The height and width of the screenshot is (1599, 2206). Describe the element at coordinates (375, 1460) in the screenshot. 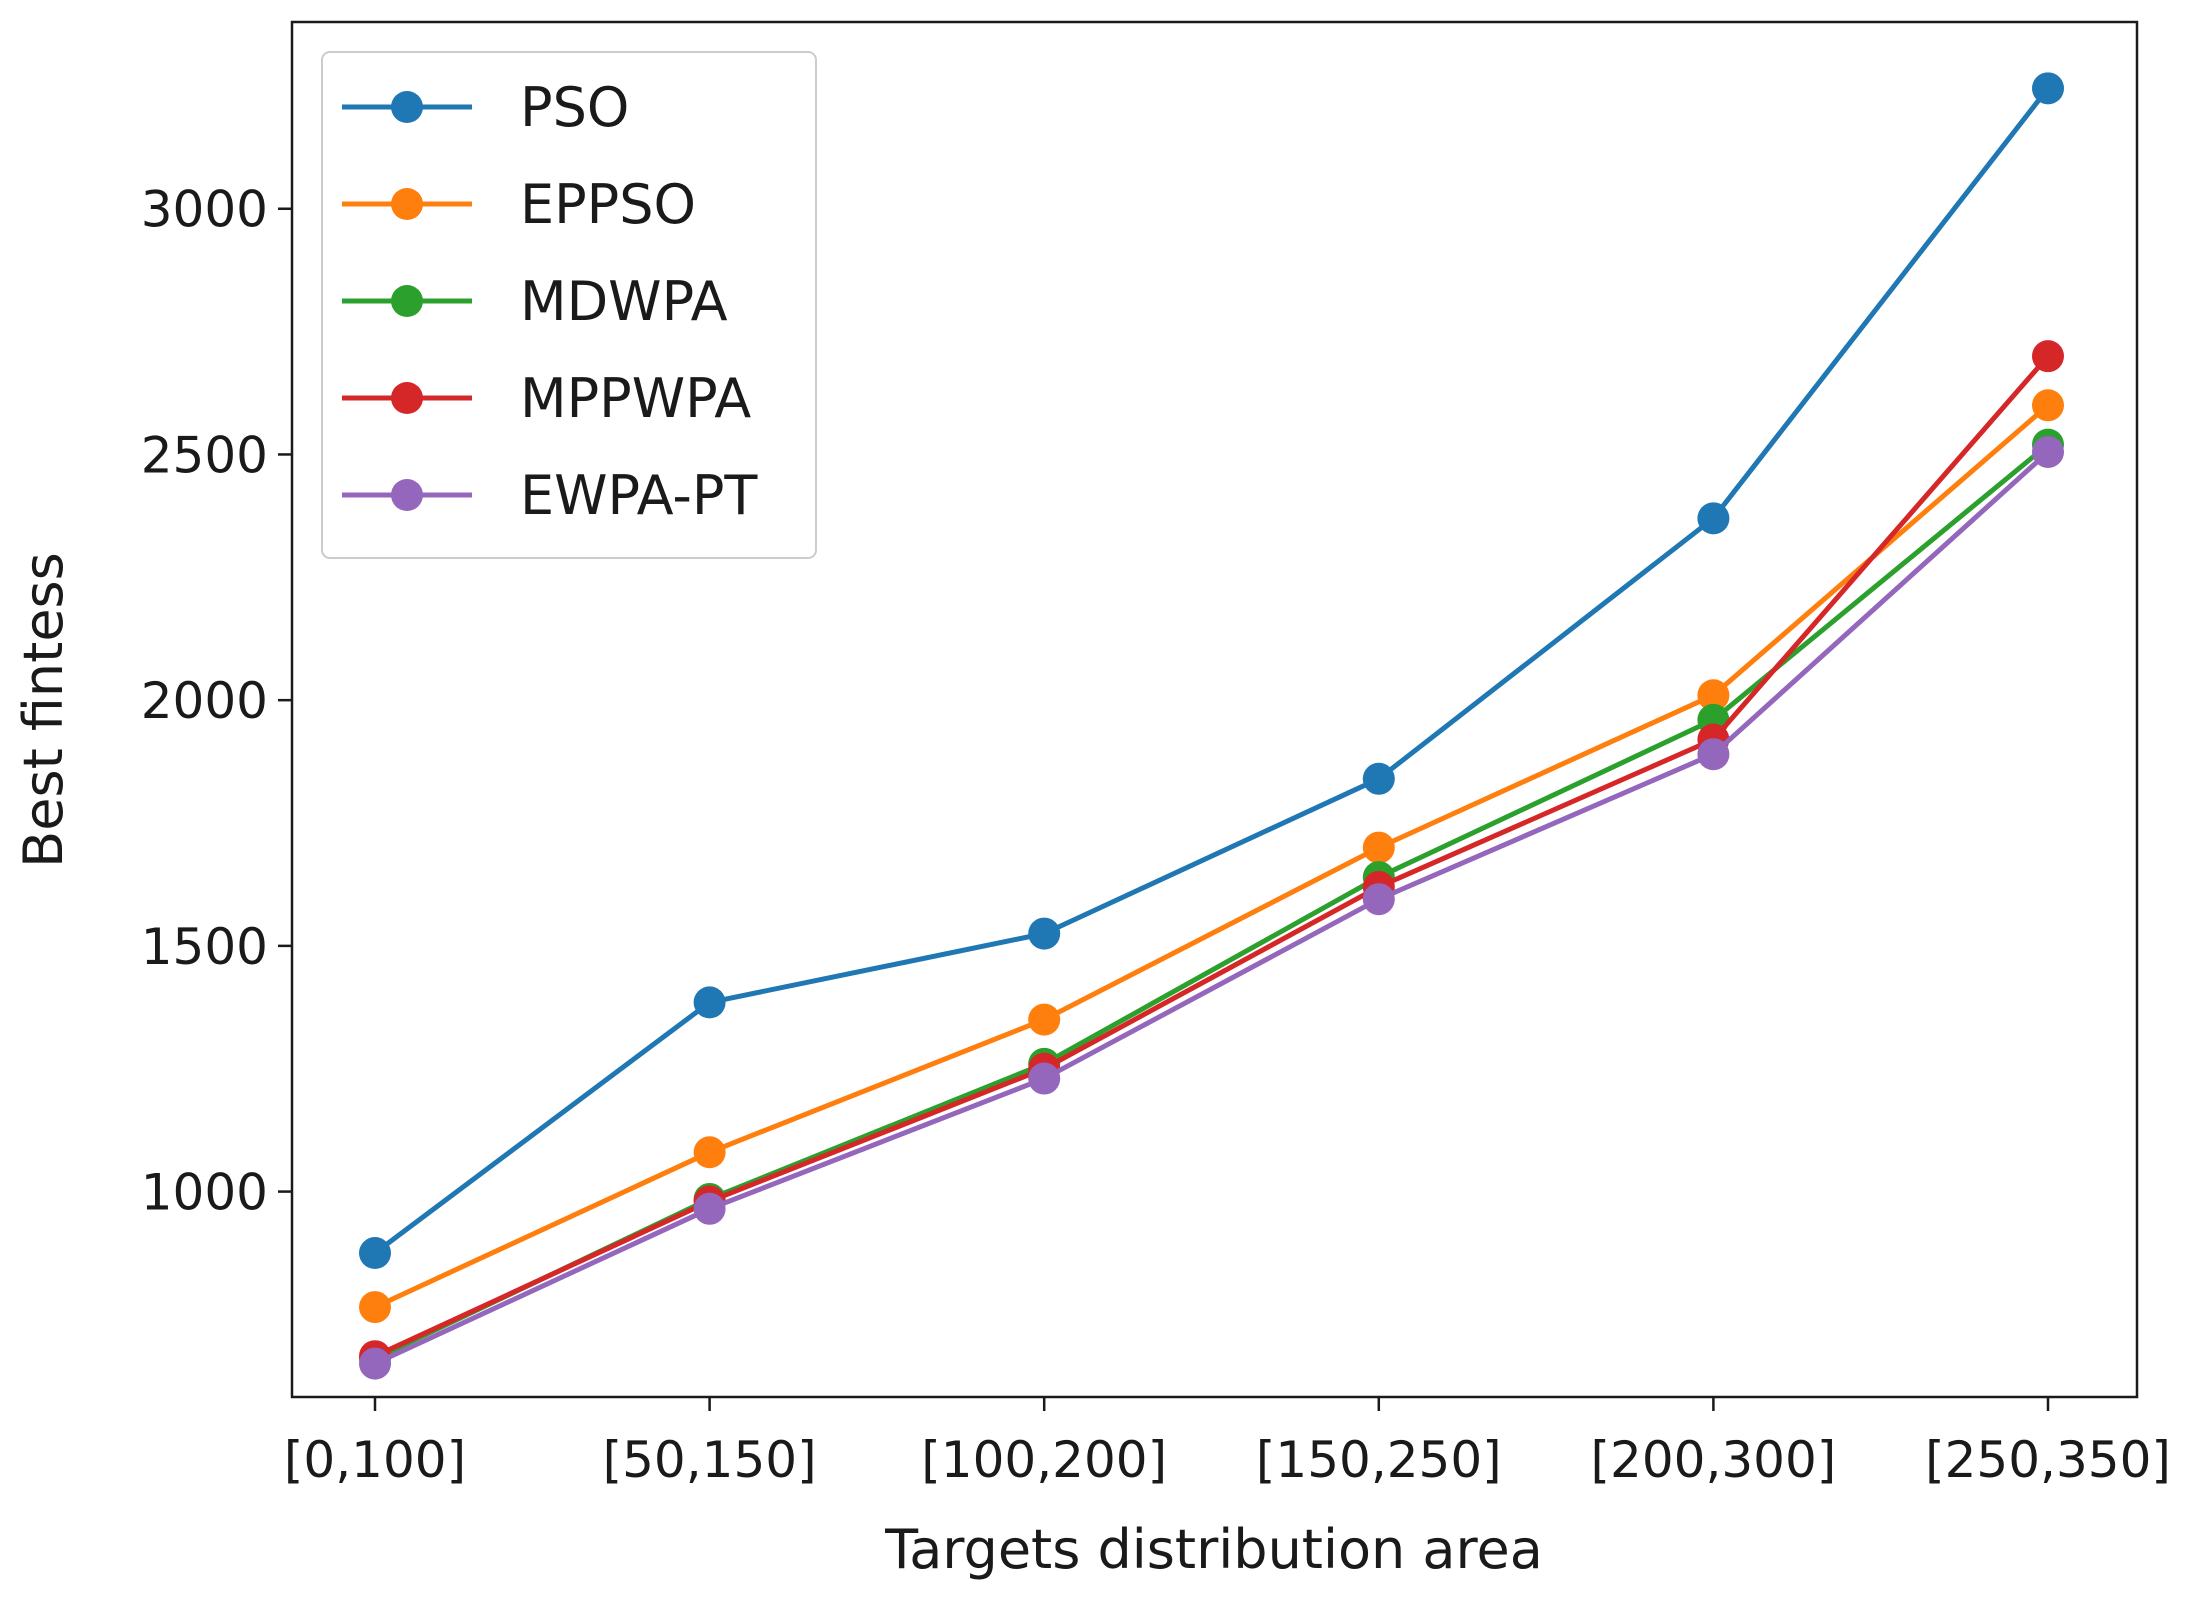

I see `x-tick-label: [0,100]` at that location.